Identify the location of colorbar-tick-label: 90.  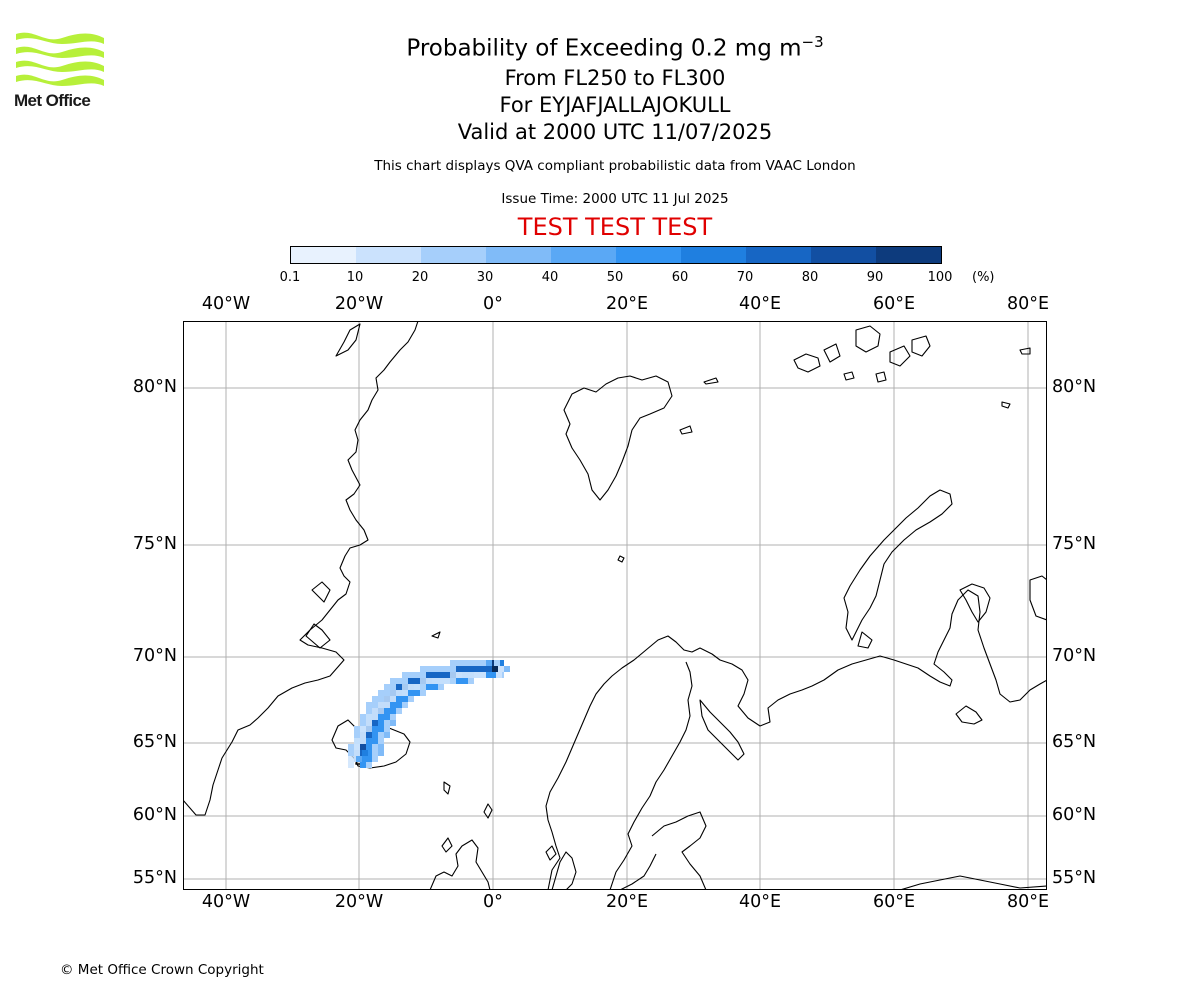
(875, 277).